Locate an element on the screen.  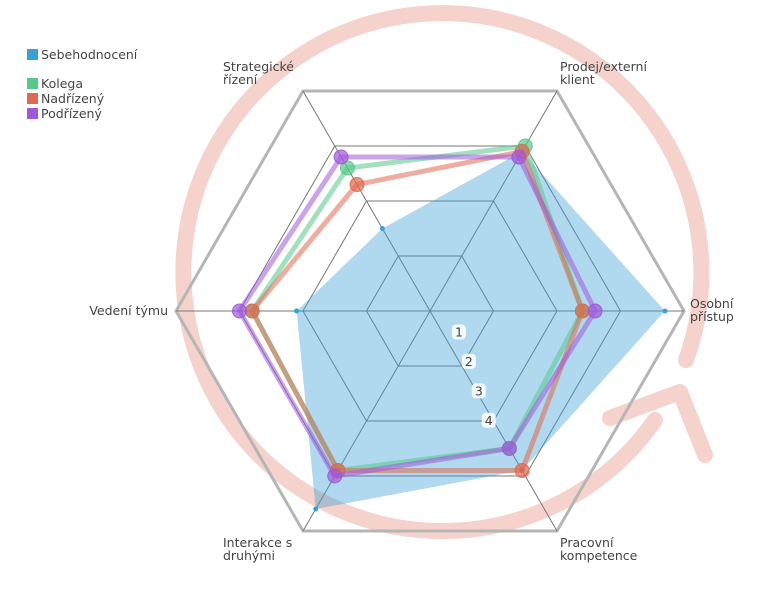
tick-label: 3 is located at coordinates (479, 390).